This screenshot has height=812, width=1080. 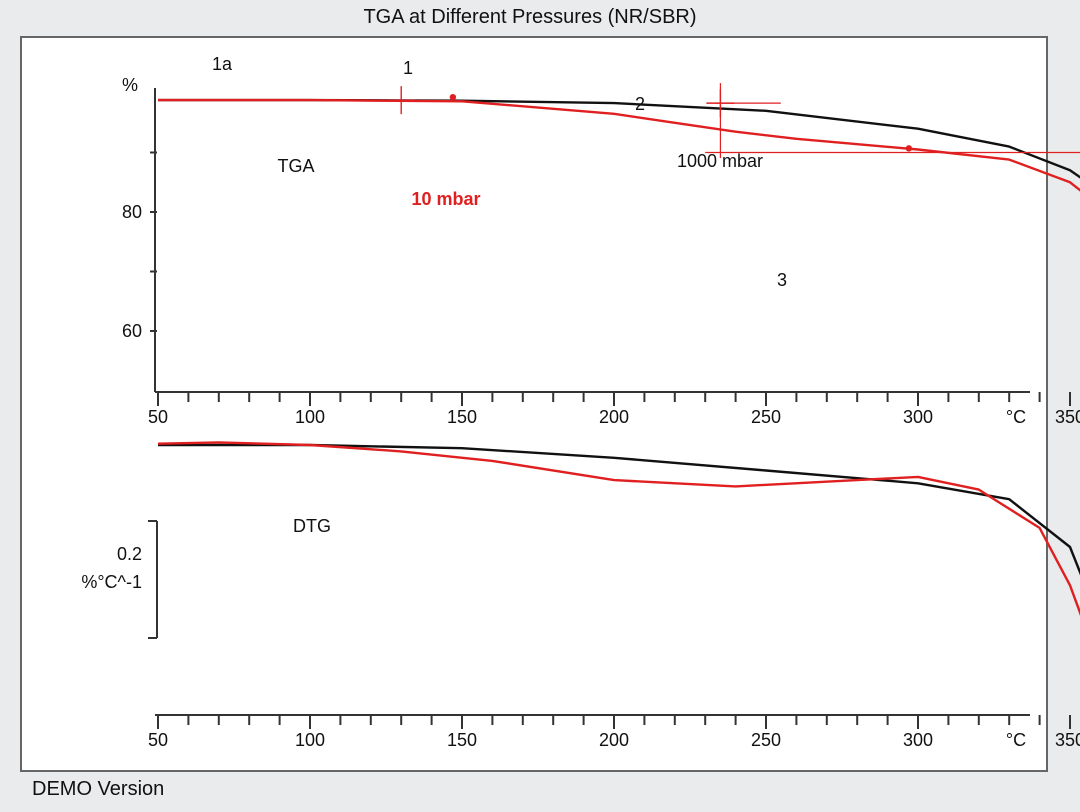 What do you see at coordinates (462, 417) in the screenshot?
I see `tga-x-tick-label: 150` at bounding box center [462, 417].